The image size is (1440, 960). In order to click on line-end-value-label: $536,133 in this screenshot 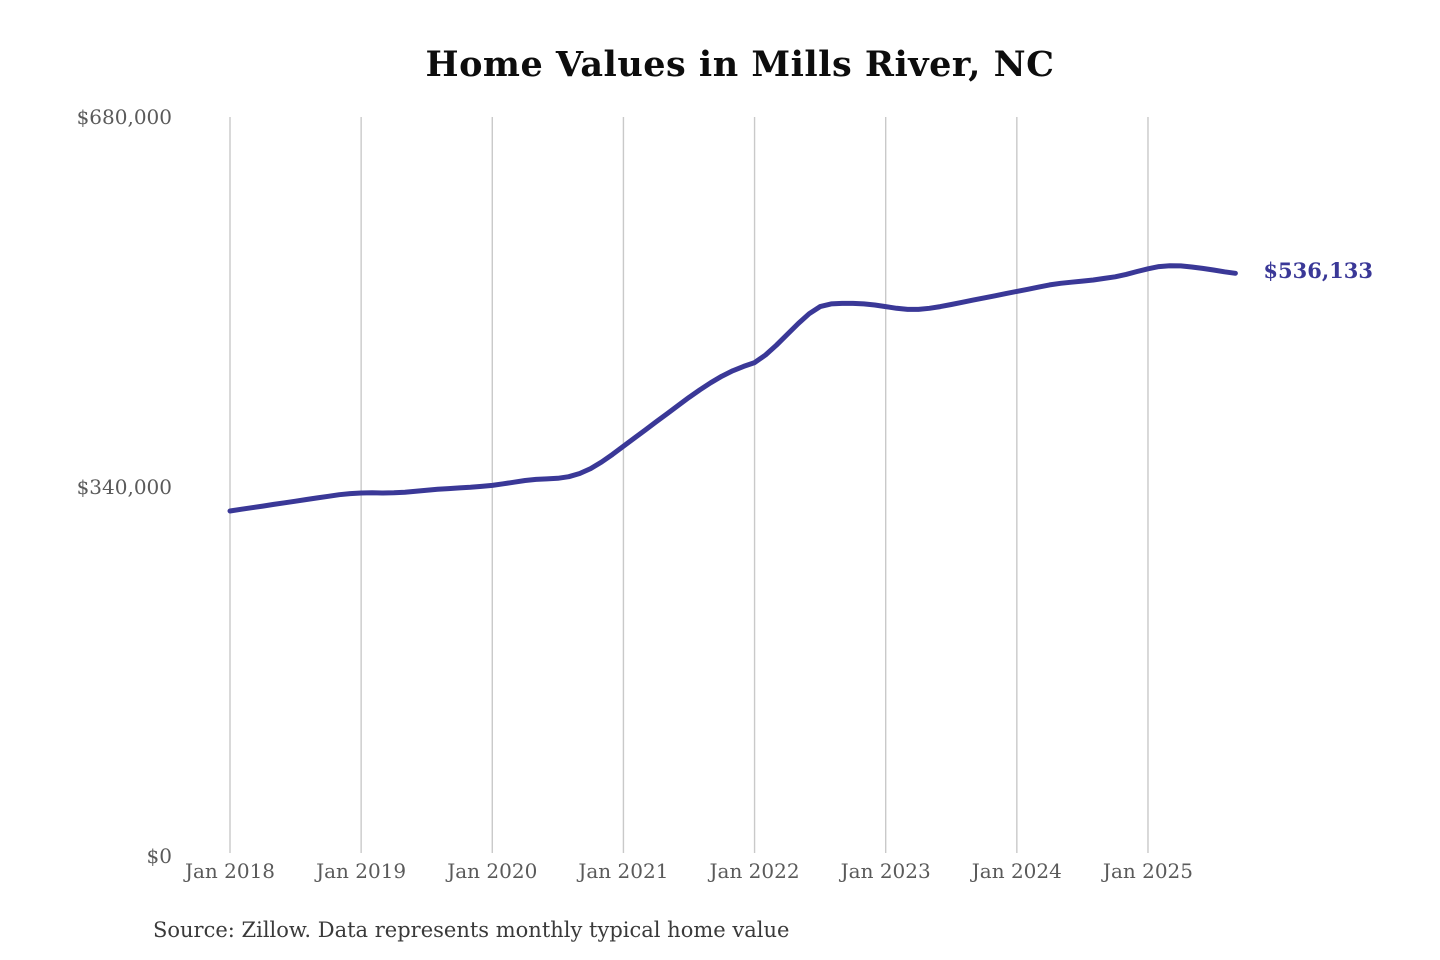, I will do `click(1318, 271)`.